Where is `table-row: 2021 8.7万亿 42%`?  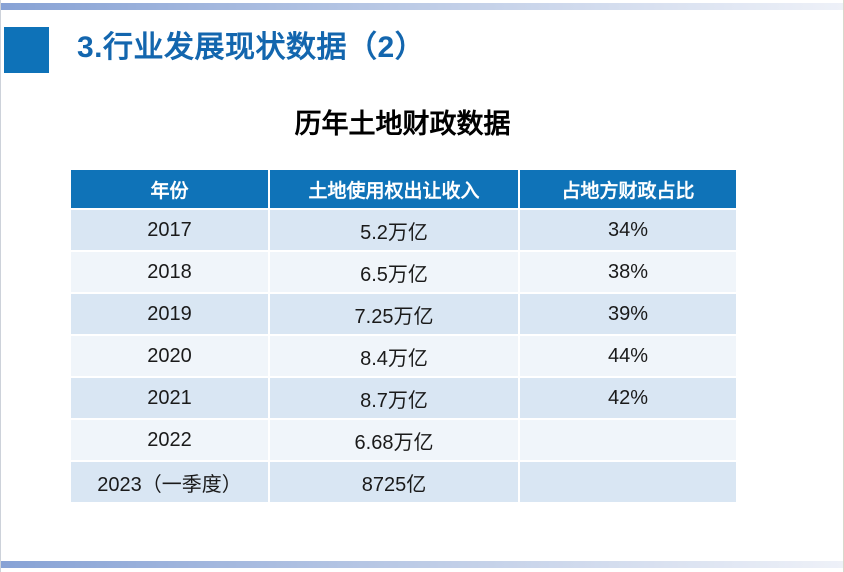 table-row: 2021 8.7万亿 42% is located at coordinates (403, 398).